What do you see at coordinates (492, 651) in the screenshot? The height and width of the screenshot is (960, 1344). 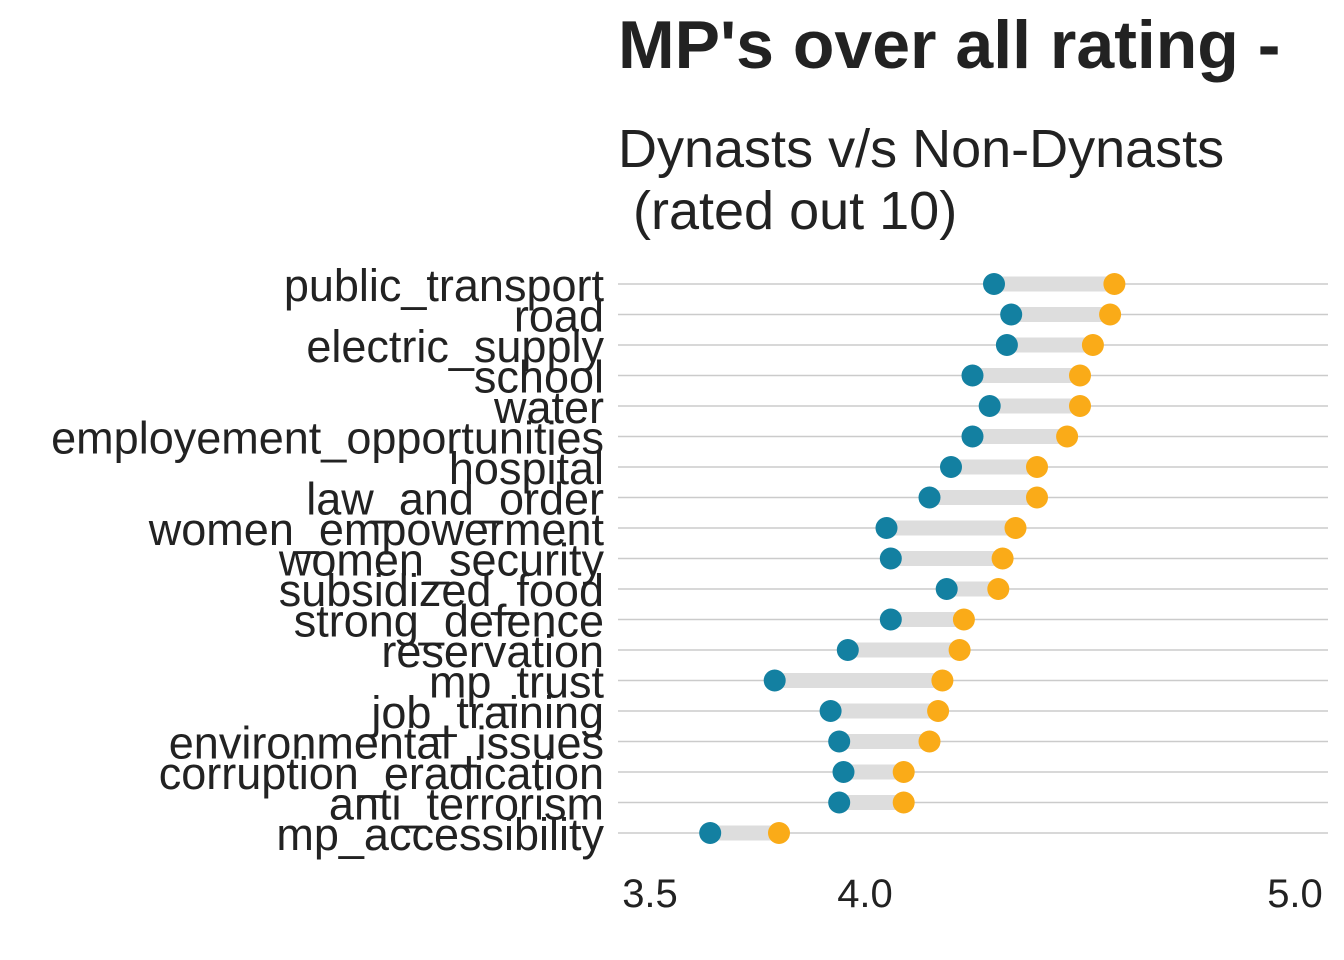 I see `category-label: reservation` at bounding box center [492, 651].